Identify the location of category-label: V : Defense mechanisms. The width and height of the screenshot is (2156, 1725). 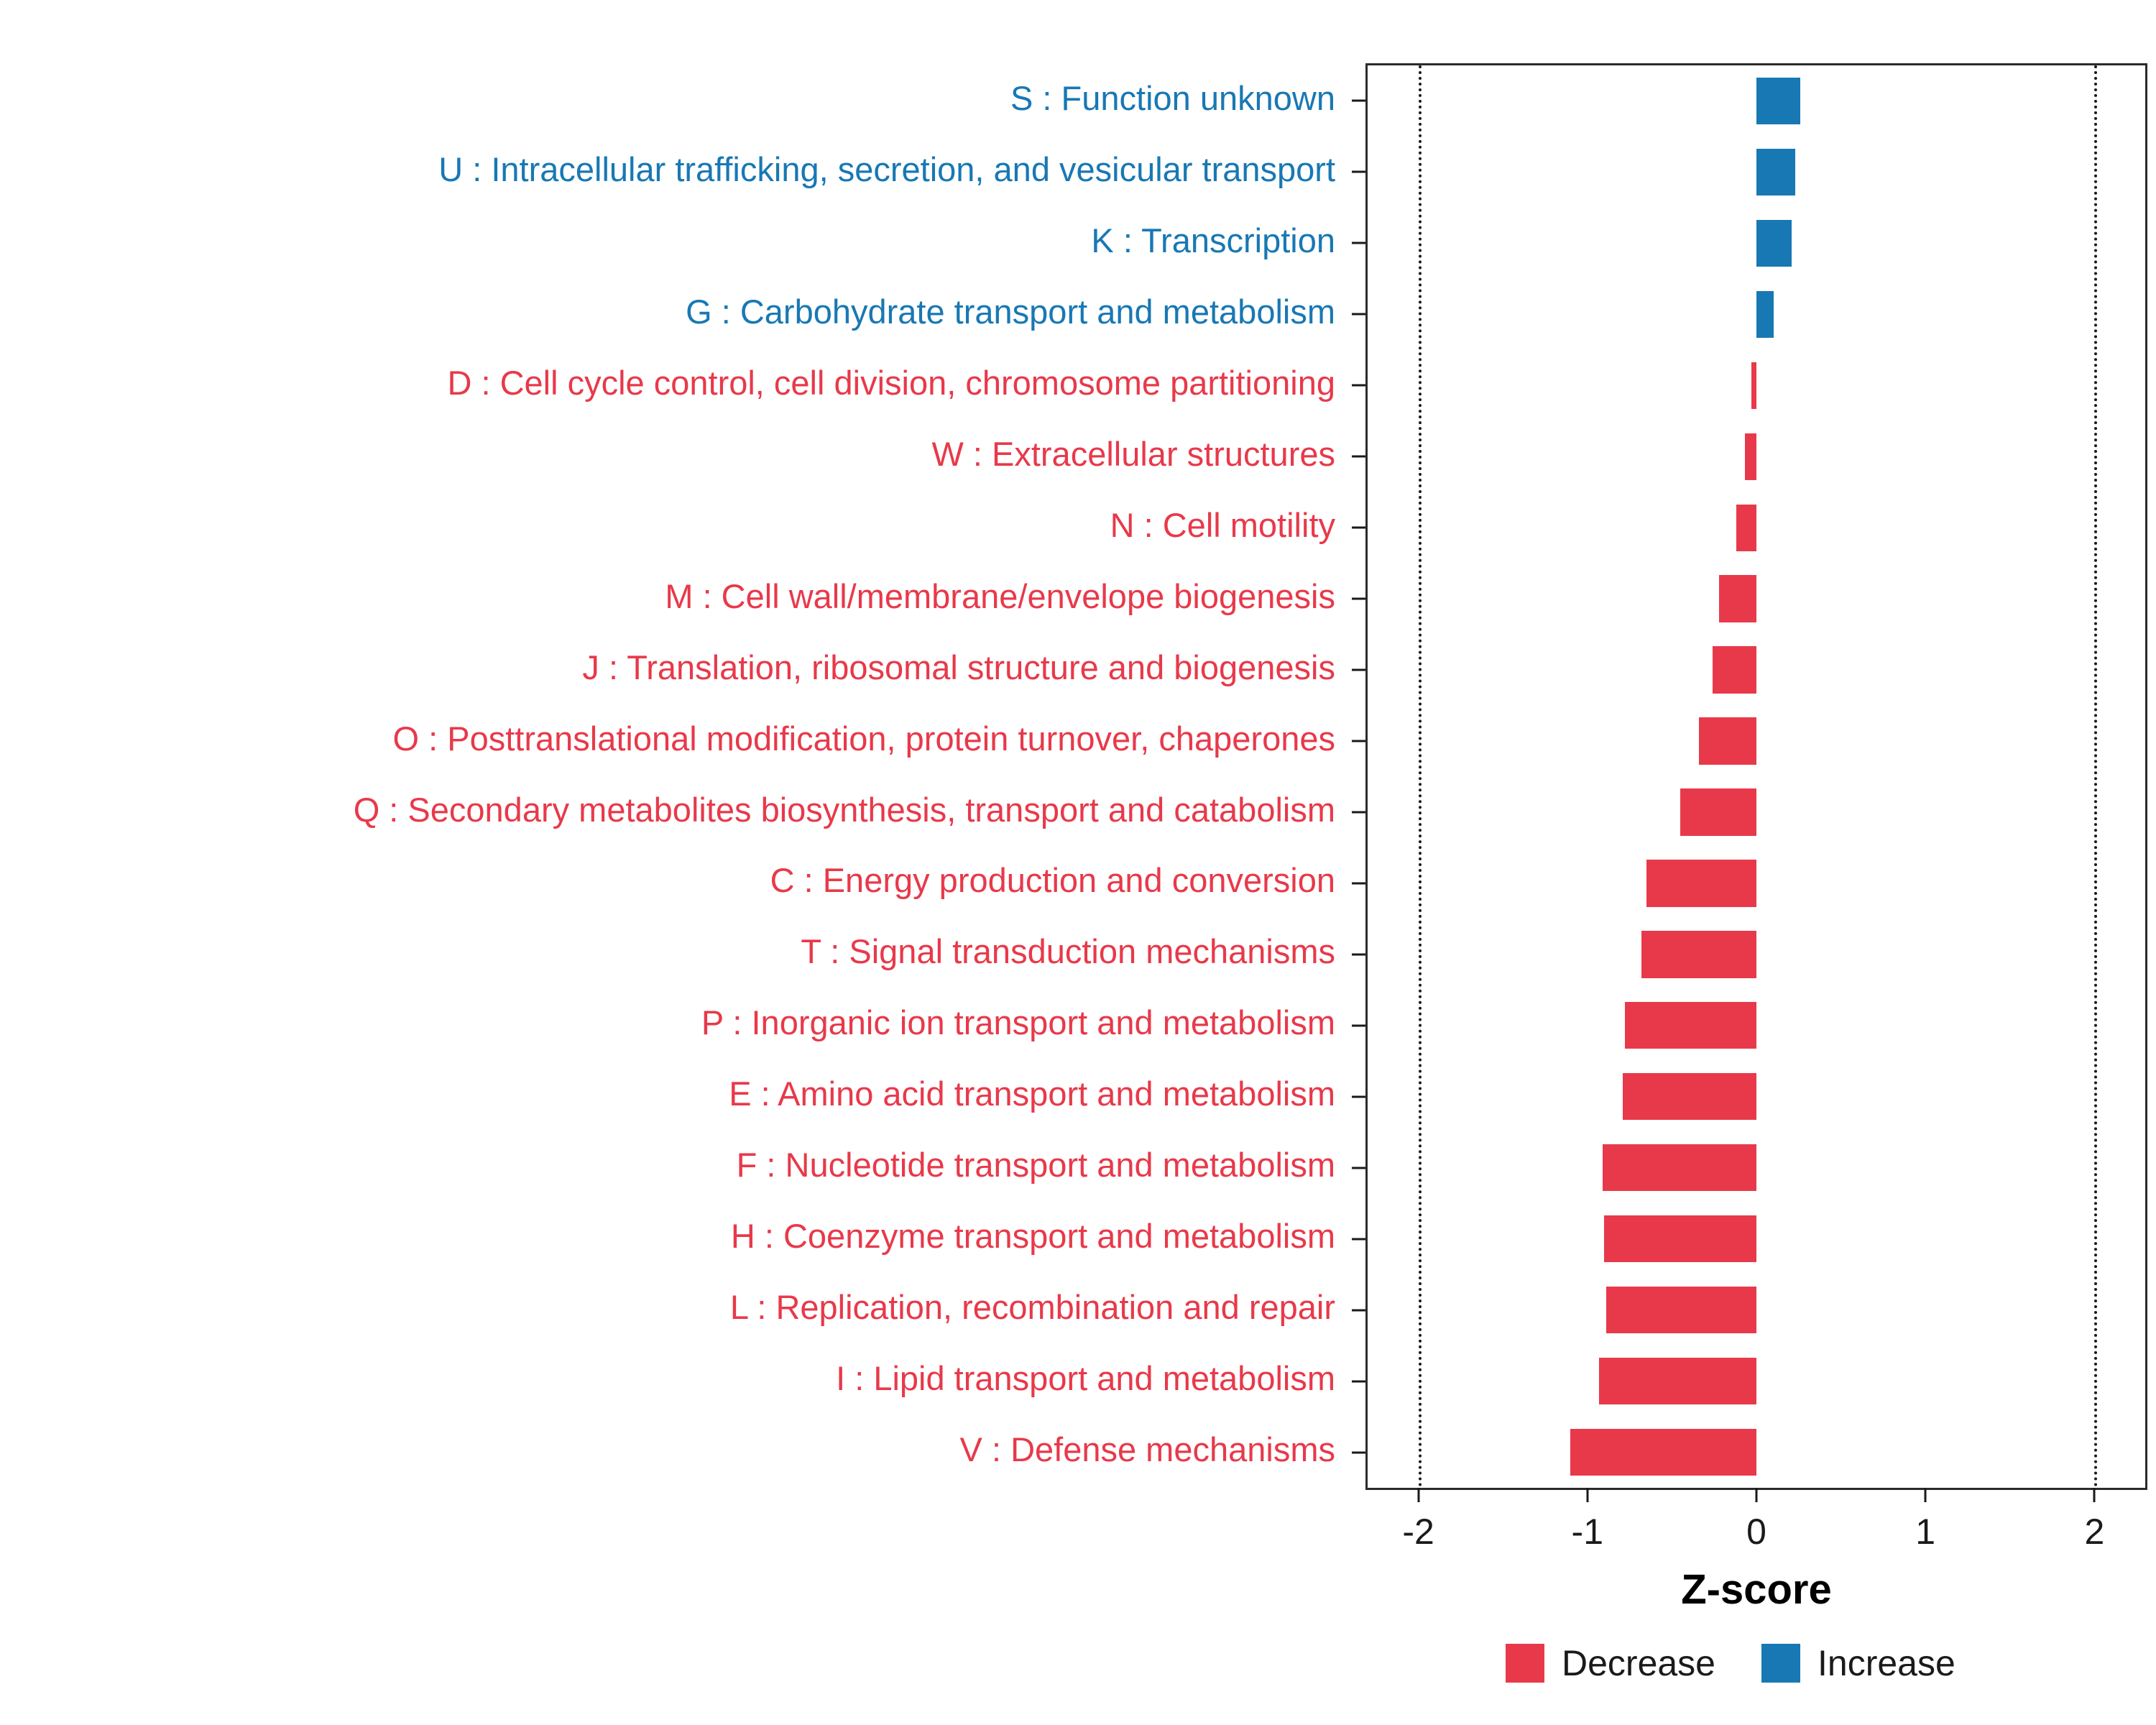
(1147, 1449).